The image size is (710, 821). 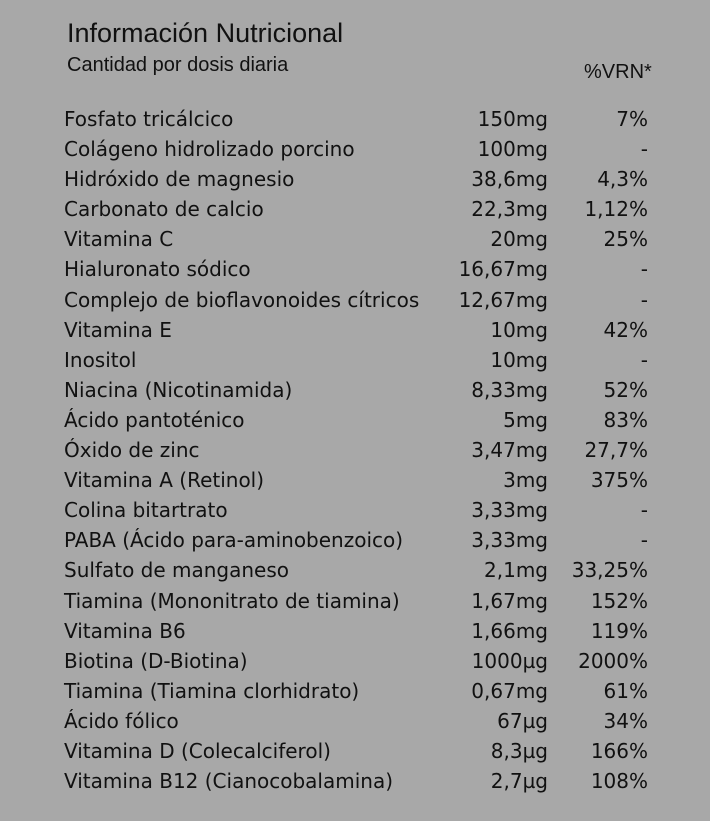 What do you see at coordinates (355, 721) in the screenshot?
I see `table-row: Ácido fólico 67µg 34%` at bounding box center [355, 721].